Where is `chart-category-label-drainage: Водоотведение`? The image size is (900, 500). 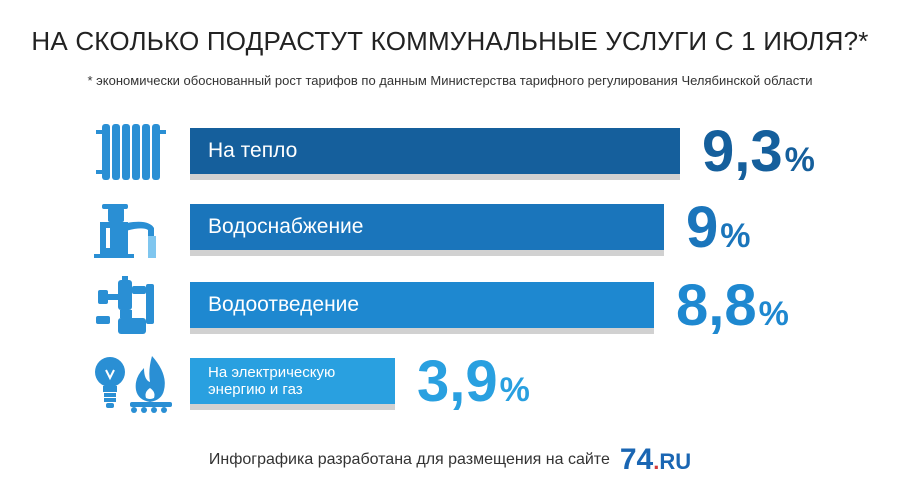 chart-category-label-drainage: Водоотведение is located at coordinates (284, 304).